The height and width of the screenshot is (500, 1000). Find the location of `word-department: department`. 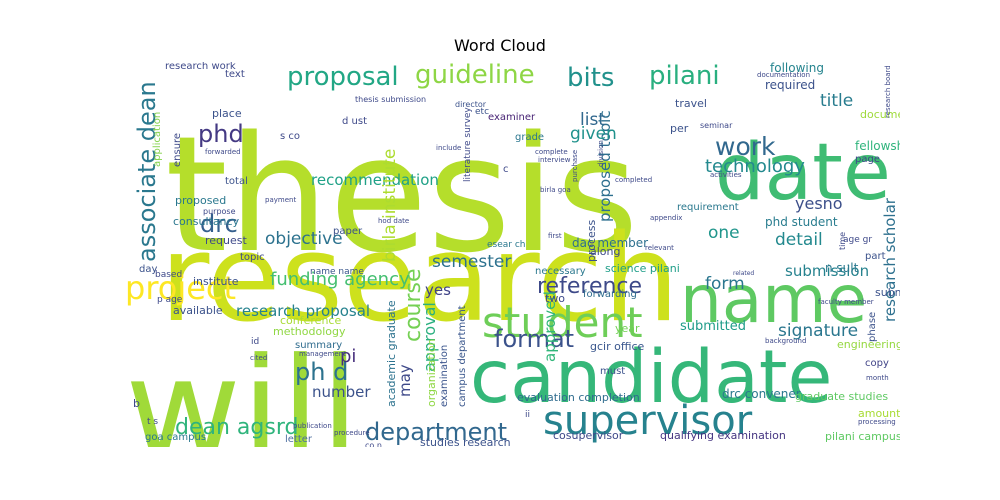

word-department: department is located at coordinates (436, 432).